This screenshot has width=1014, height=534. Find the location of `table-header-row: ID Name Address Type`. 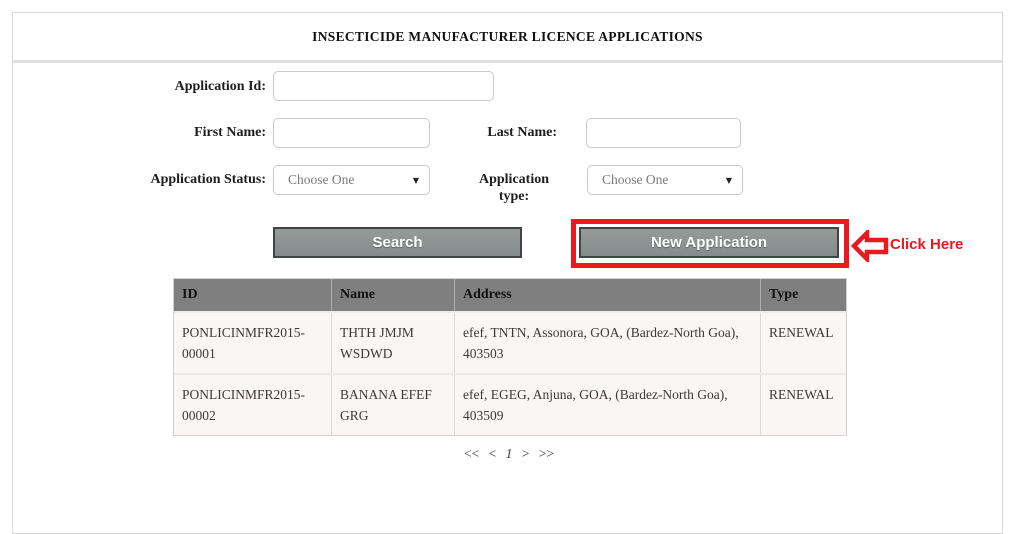

table-header-row: ID Name Address Type is located at coordinates (510, 295).